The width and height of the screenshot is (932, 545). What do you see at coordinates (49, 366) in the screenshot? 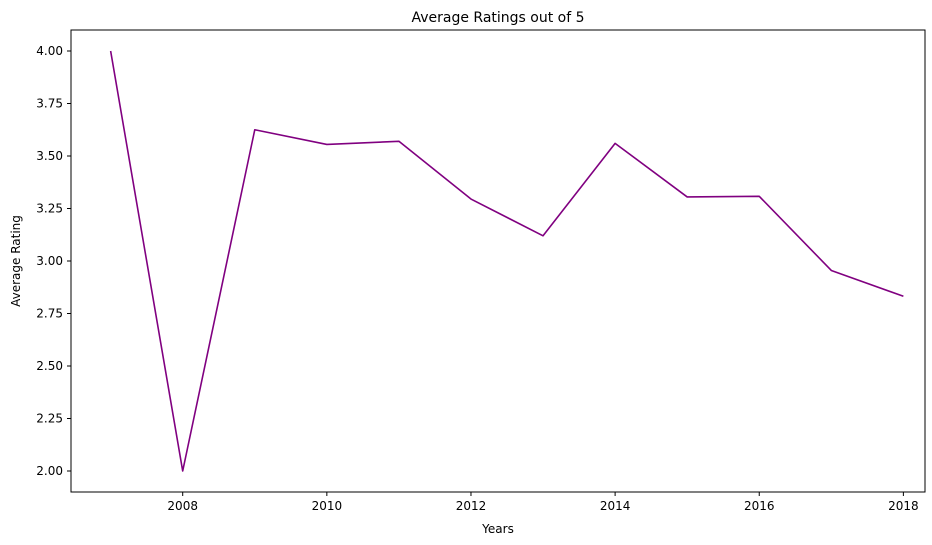
I see `y-tick-label-2.50: 2.50` at bounding box center [49, 366].